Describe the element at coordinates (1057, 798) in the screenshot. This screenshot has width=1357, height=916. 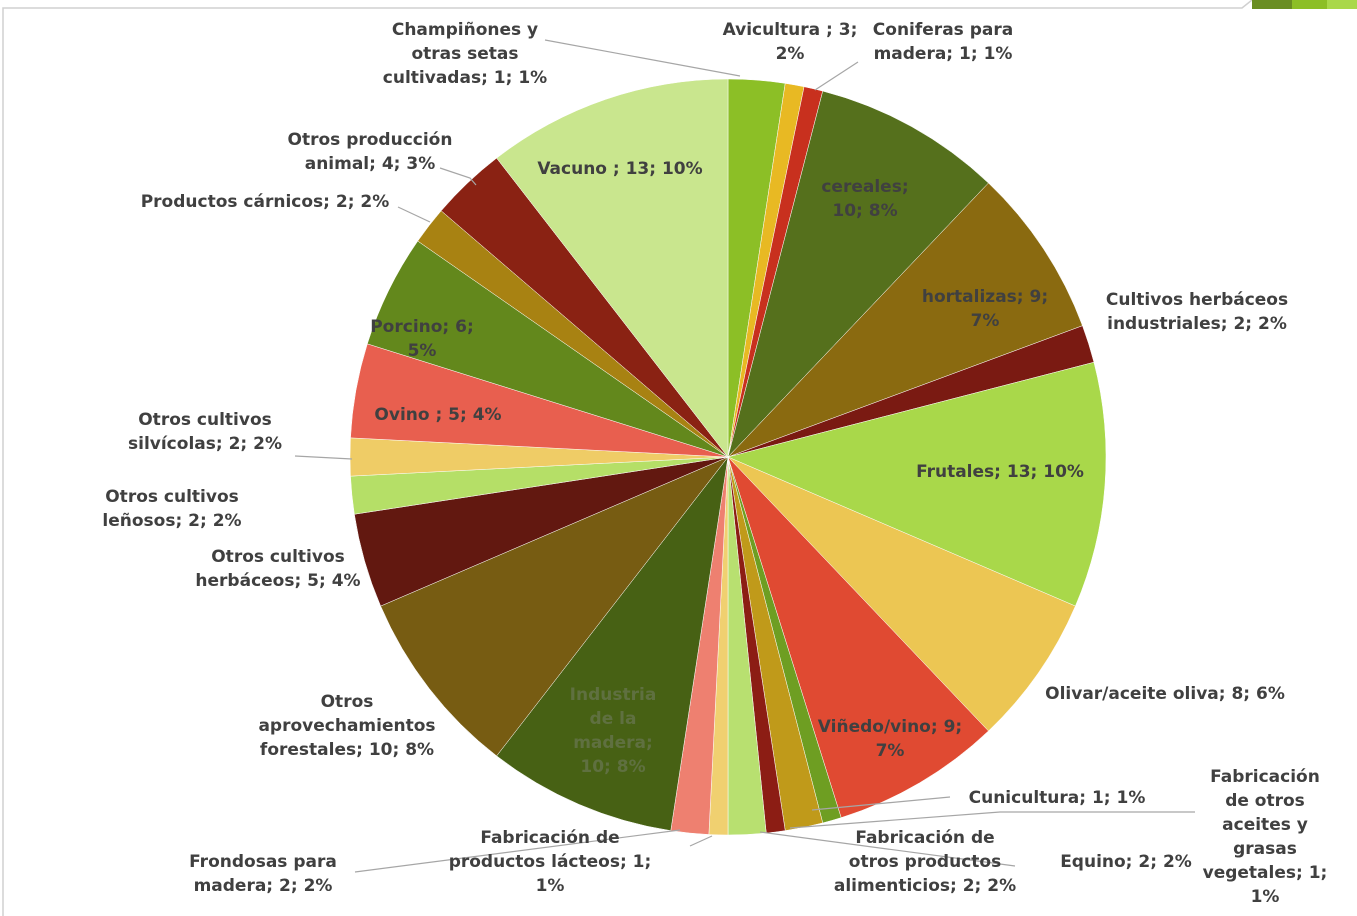
I see `data-label: Cunicultura; 1; 1%` at that location.